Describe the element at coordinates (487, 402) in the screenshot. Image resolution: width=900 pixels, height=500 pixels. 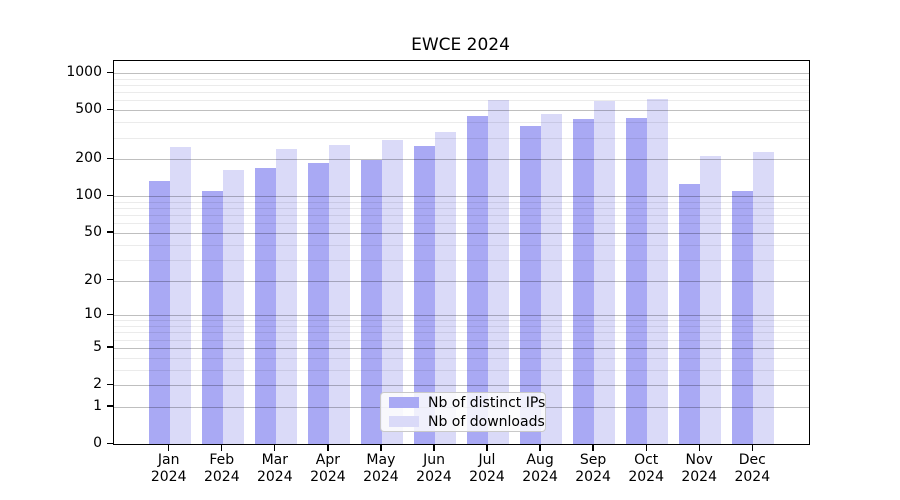
I see `legend-label-distinct-ips: Nb of distinct IPs` at that location.